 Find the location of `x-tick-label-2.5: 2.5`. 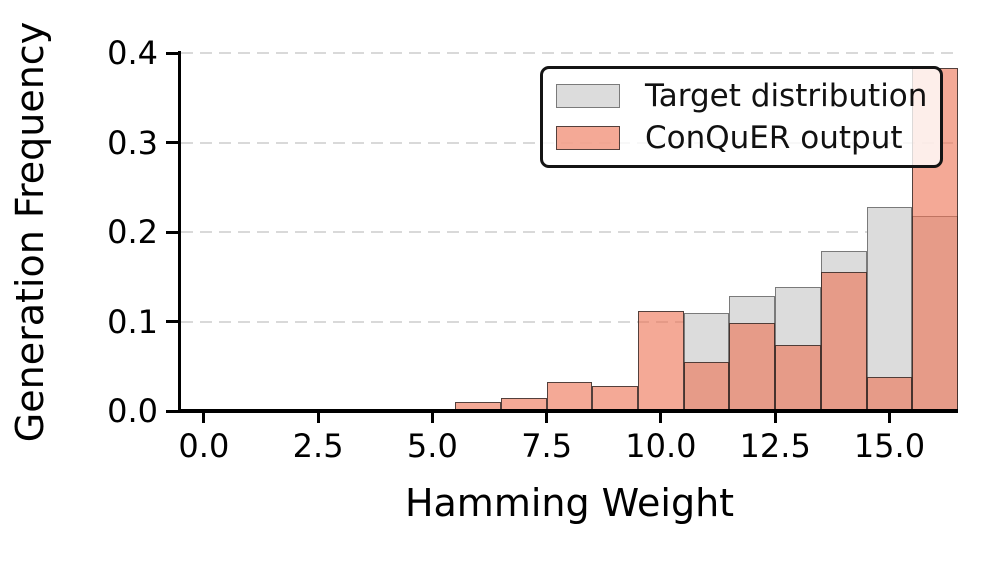

x-tick-label-2.5: 2.5 is located at coordinates (318, 446).